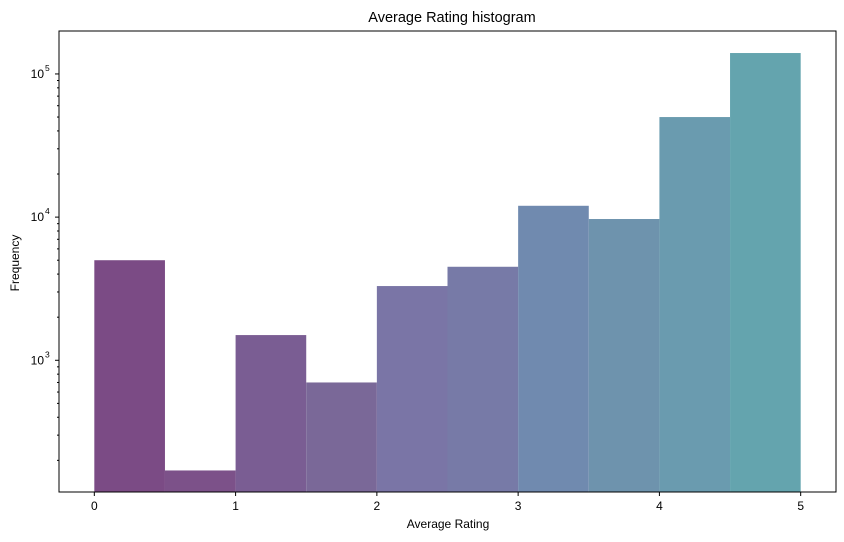 This screenshot has height=542, width=844. Describe the element at coordinates (15, 263) in the screenshot. I see `y-axis-label: Frequency` at that location.